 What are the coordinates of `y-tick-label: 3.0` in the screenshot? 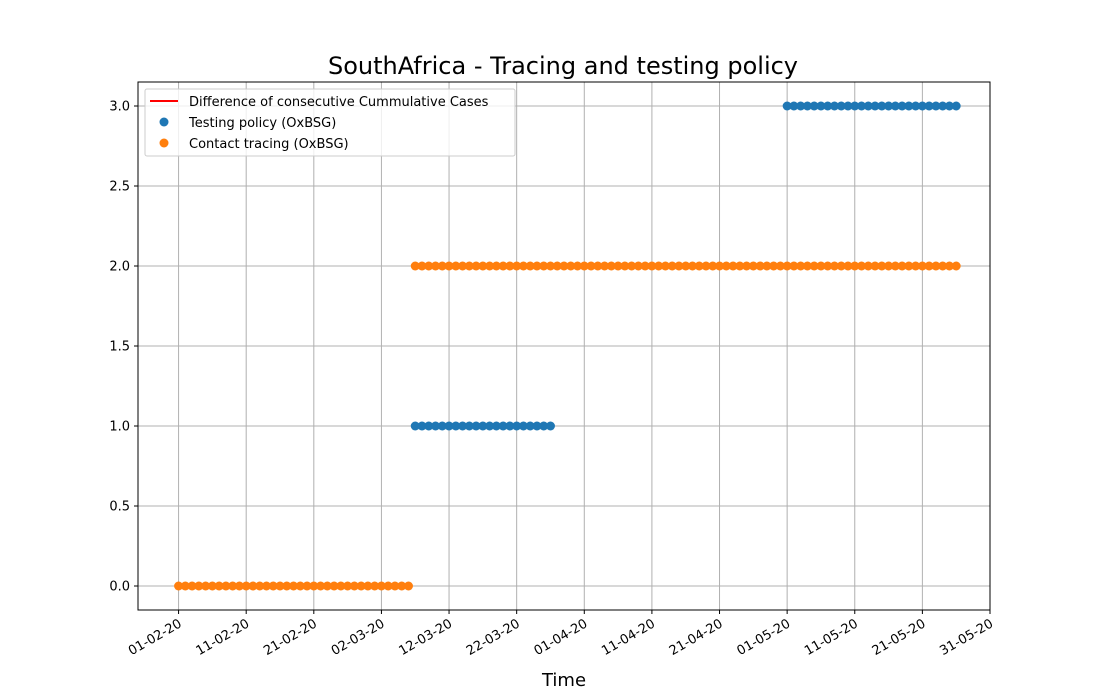 It's located at (119, 107).